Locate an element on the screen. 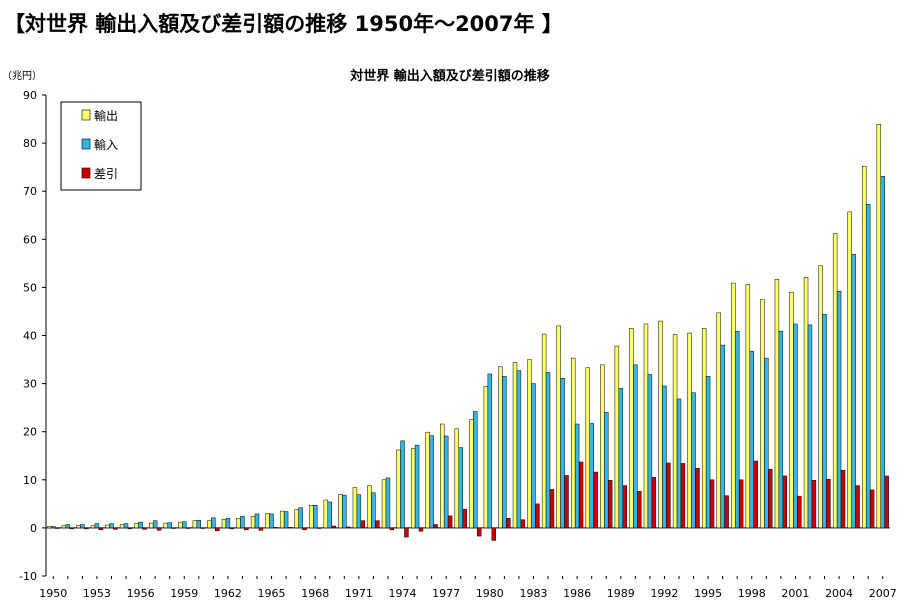 This screenshot has height=608, width=900. bar-輸出-1998 is located at coordinates (748, 406).